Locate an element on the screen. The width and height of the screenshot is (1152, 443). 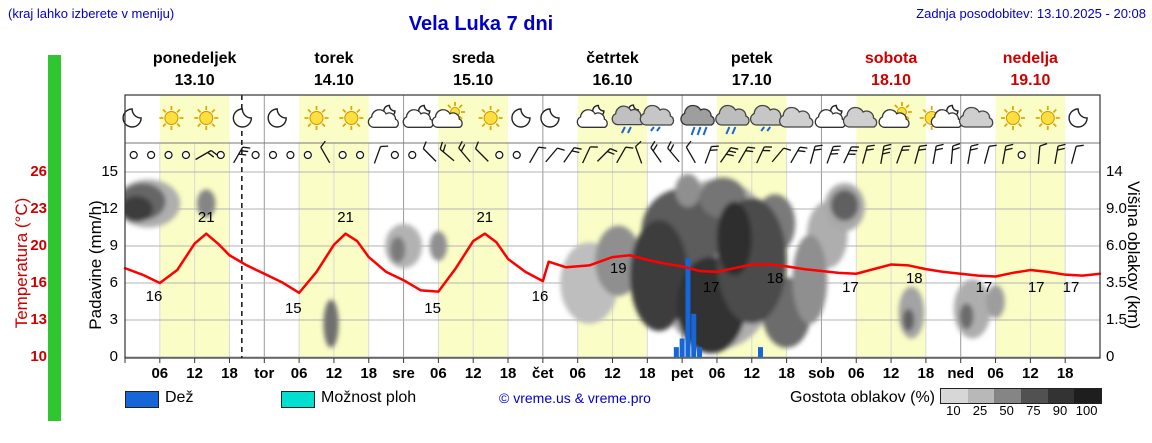
cloud-height-axis-tick: 6.0 is located at coordinates (1116, 245).